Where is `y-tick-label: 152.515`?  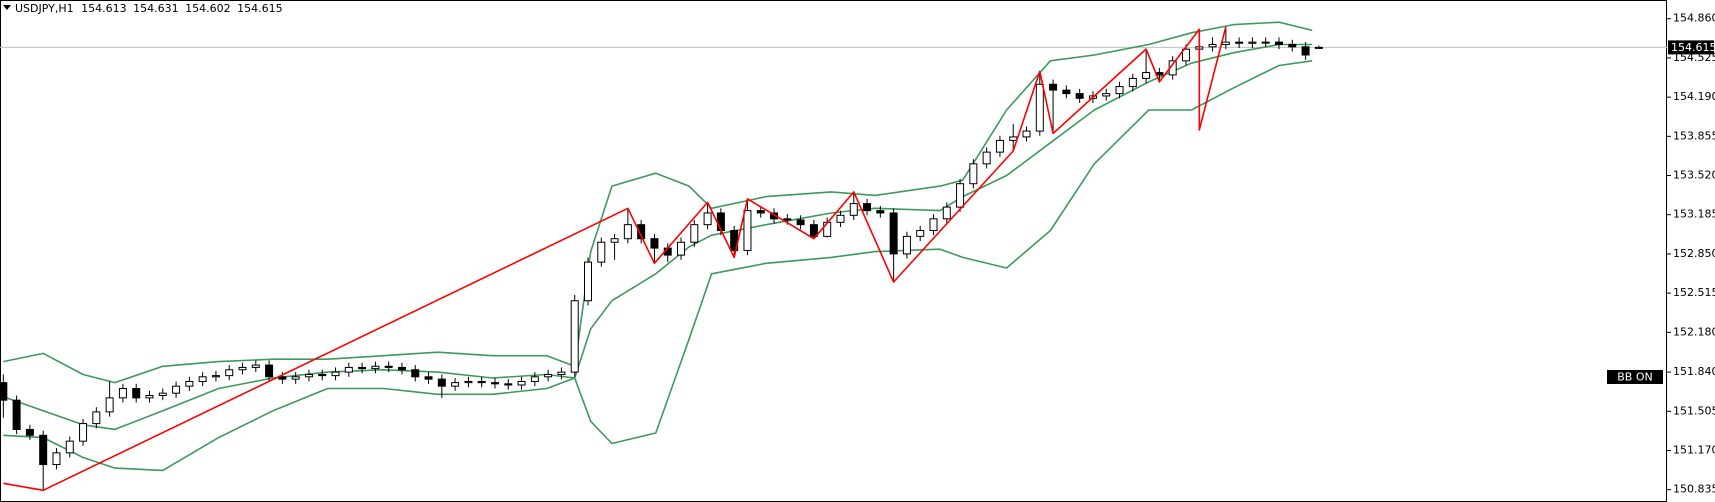 y-tick-label: 152.515 is located at coordinates (1694, 292).